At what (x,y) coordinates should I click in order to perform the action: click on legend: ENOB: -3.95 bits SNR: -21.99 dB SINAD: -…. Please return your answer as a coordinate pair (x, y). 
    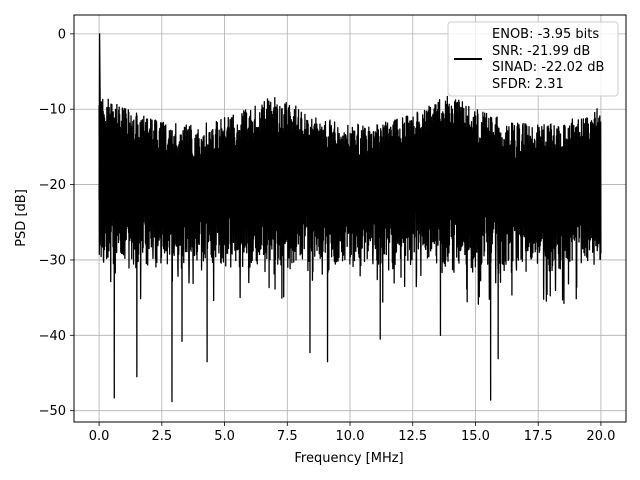
    Looking at the image, I should click on (533, 59).